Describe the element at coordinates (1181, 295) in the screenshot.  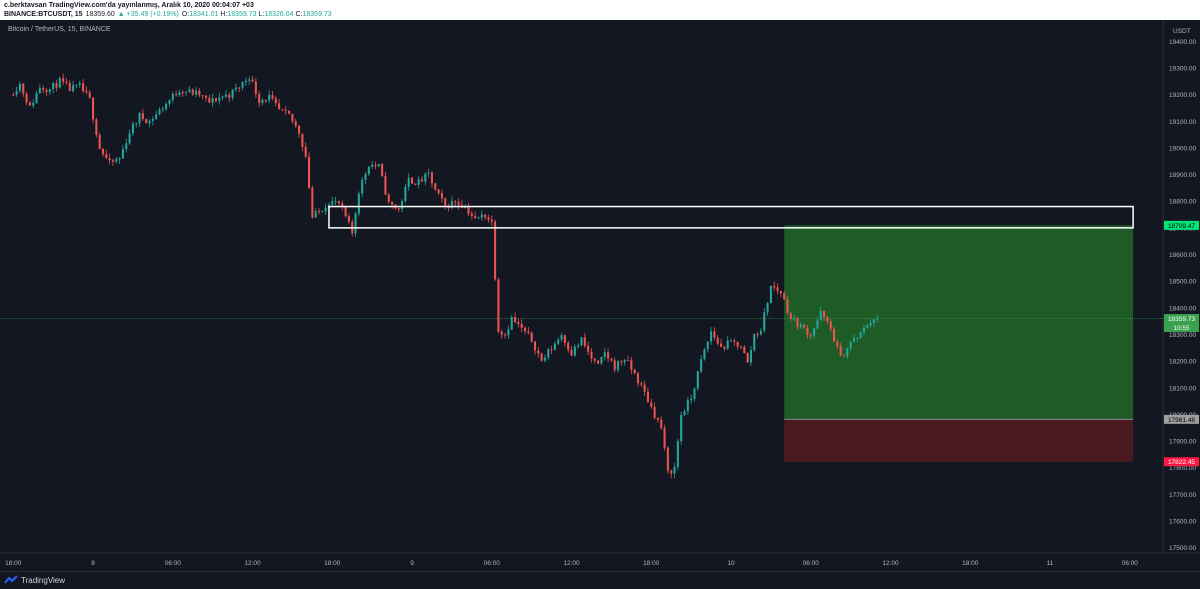
I see `price-axis` at that location.